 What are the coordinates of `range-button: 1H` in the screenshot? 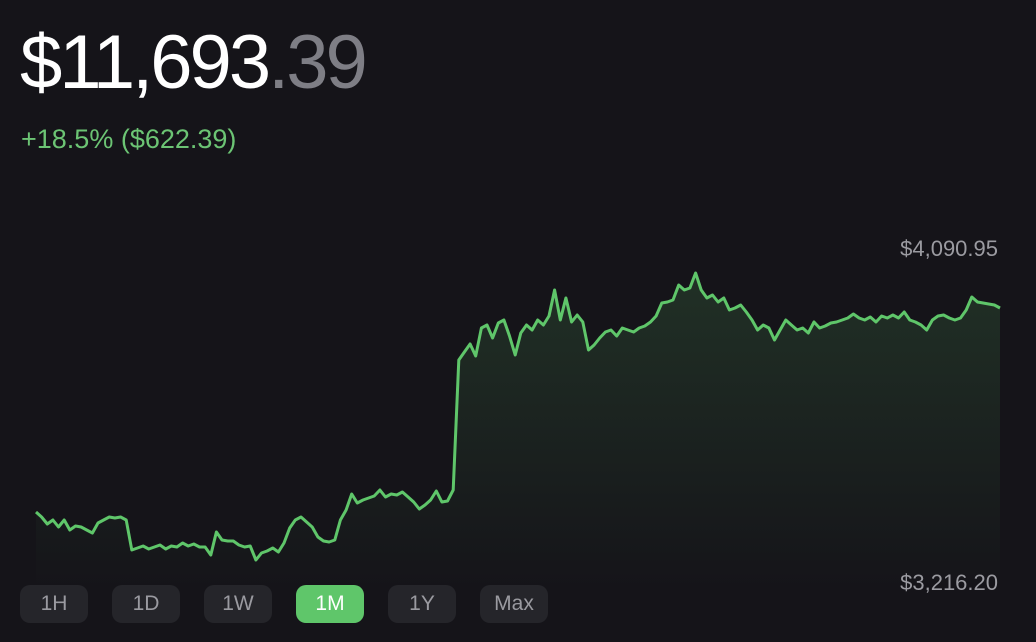 It's located at (54, 604).